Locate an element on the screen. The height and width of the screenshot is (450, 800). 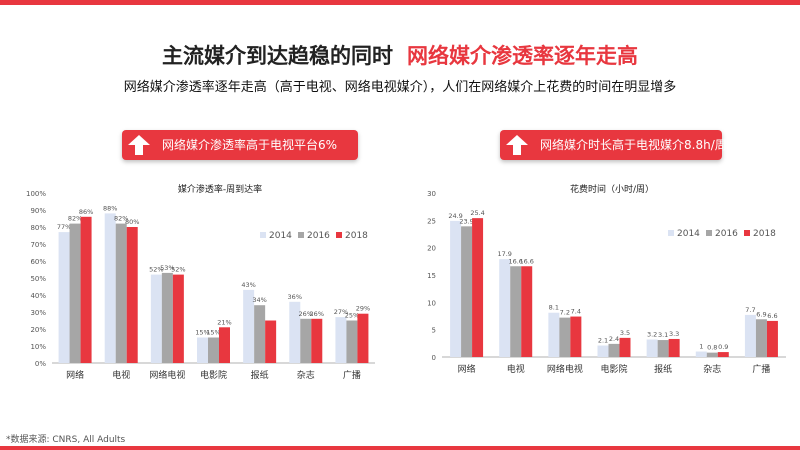
banner-time: 网络媒介时长高于电视媒介8.8h/周 is located at coordinates (613, 145).